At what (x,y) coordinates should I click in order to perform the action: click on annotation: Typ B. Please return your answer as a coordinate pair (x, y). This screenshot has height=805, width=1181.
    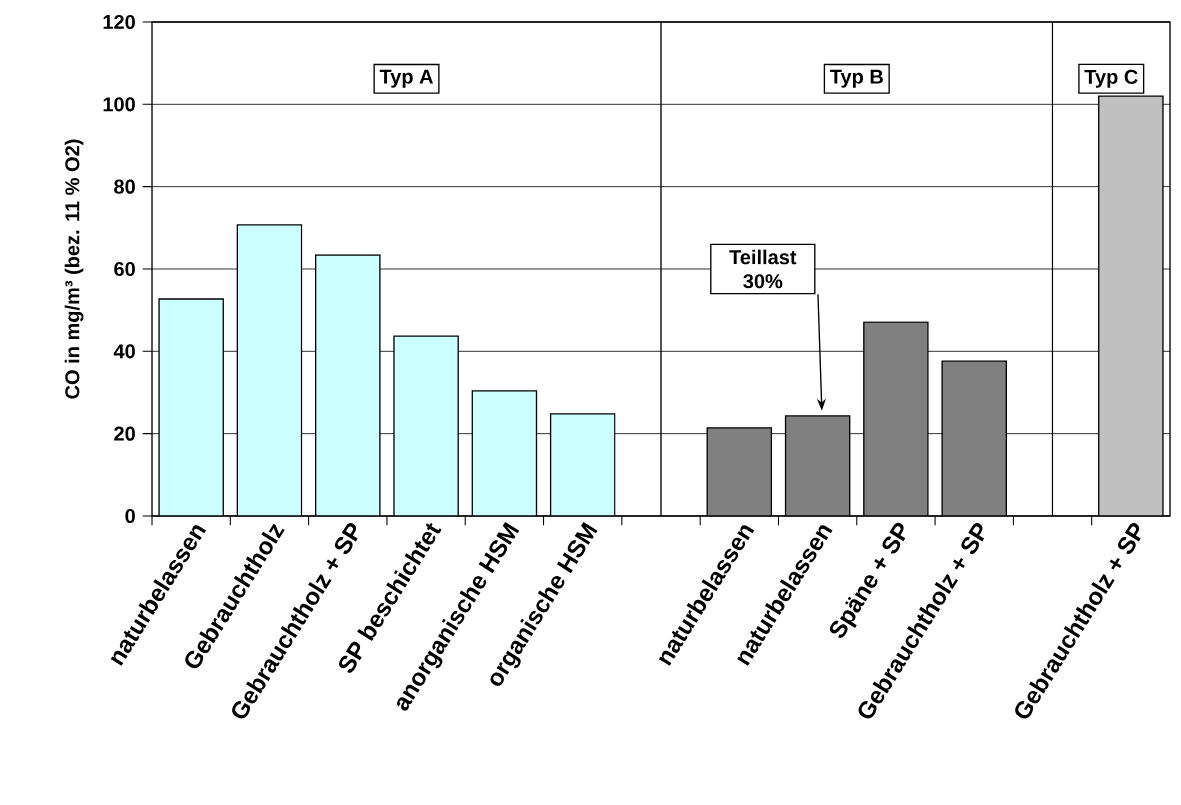
    Looking at the image, I should click on (856, 78).